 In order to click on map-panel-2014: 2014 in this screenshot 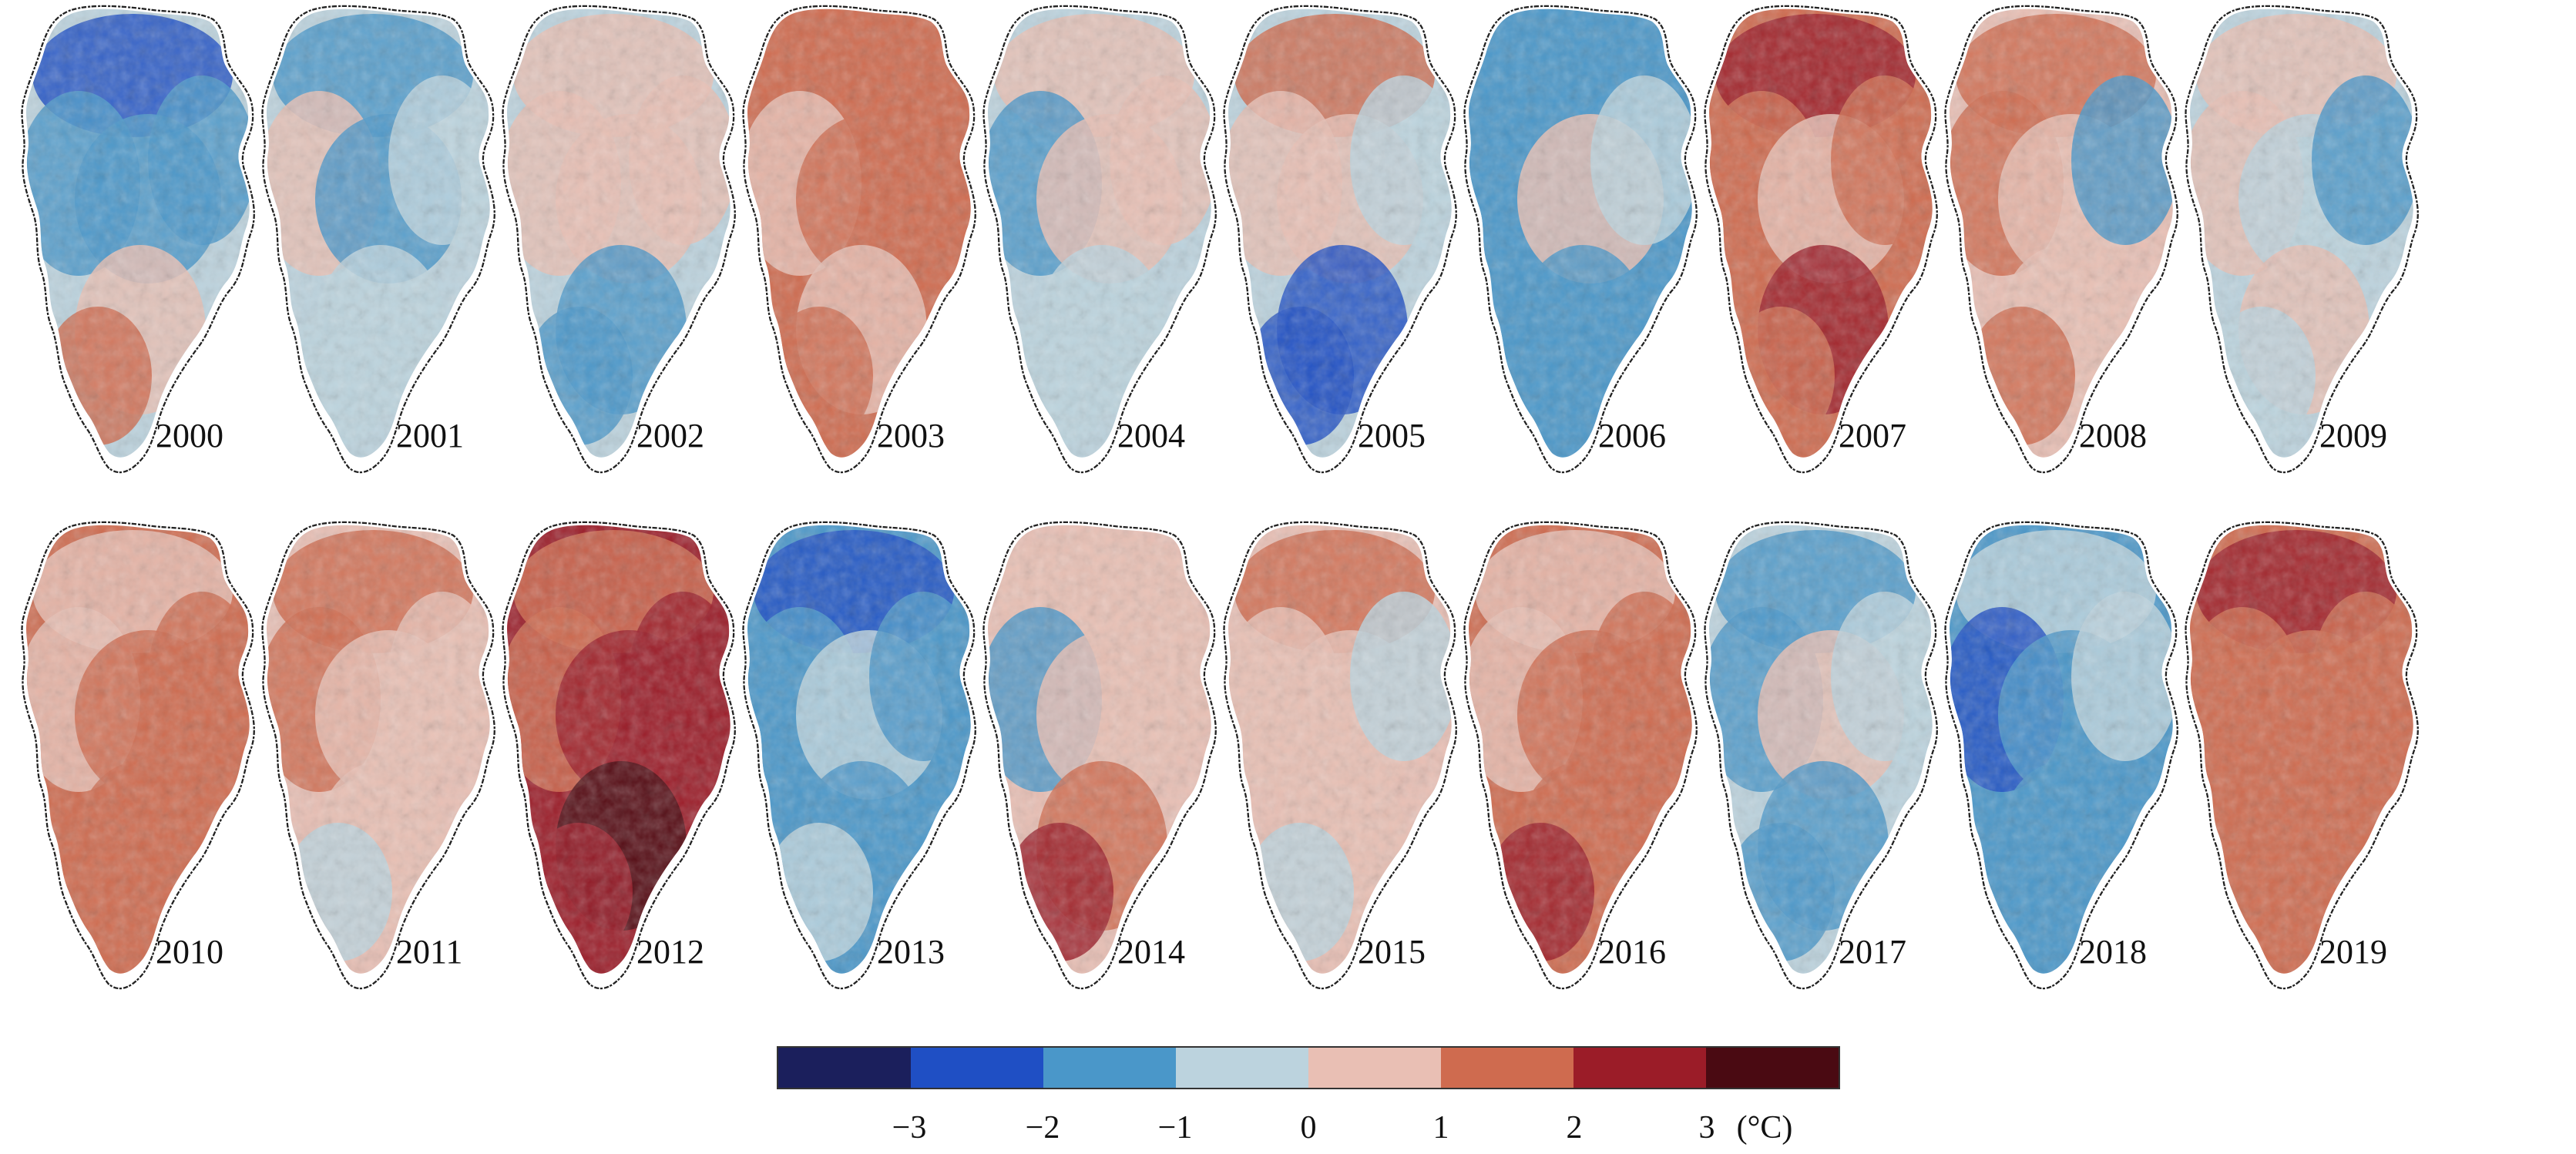, I will do `click(1099, 755)`.